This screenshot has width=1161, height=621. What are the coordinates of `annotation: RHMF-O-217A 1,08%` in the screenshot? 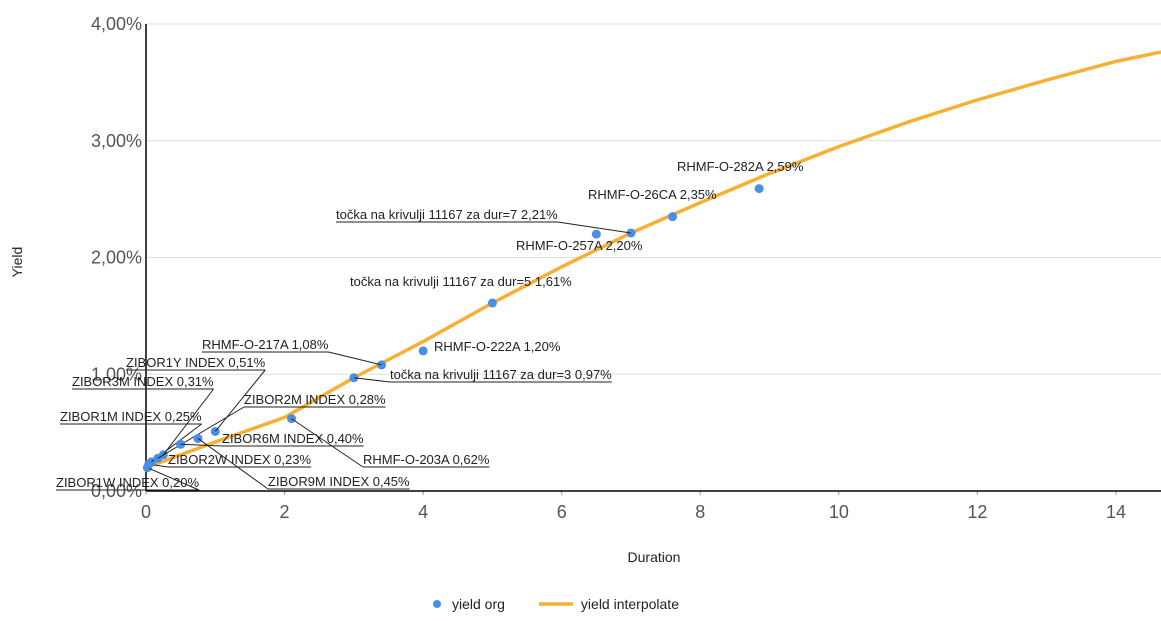 It's located at (265, 344).